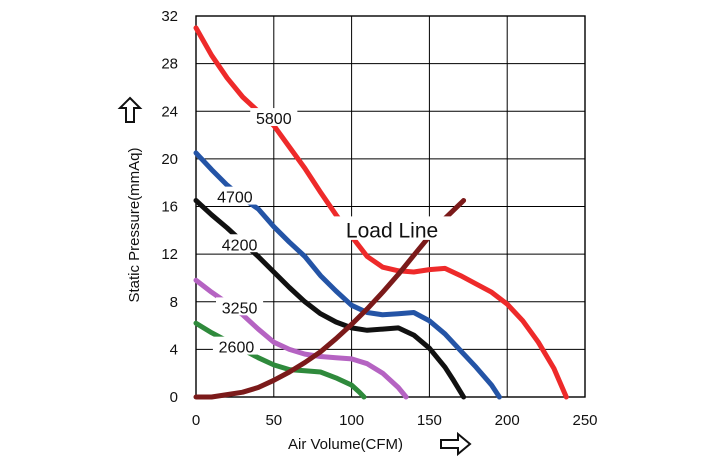 The height and width of the screenshot is (470, 720). I want to click on y-tick-label: 4, so click(174, 349).